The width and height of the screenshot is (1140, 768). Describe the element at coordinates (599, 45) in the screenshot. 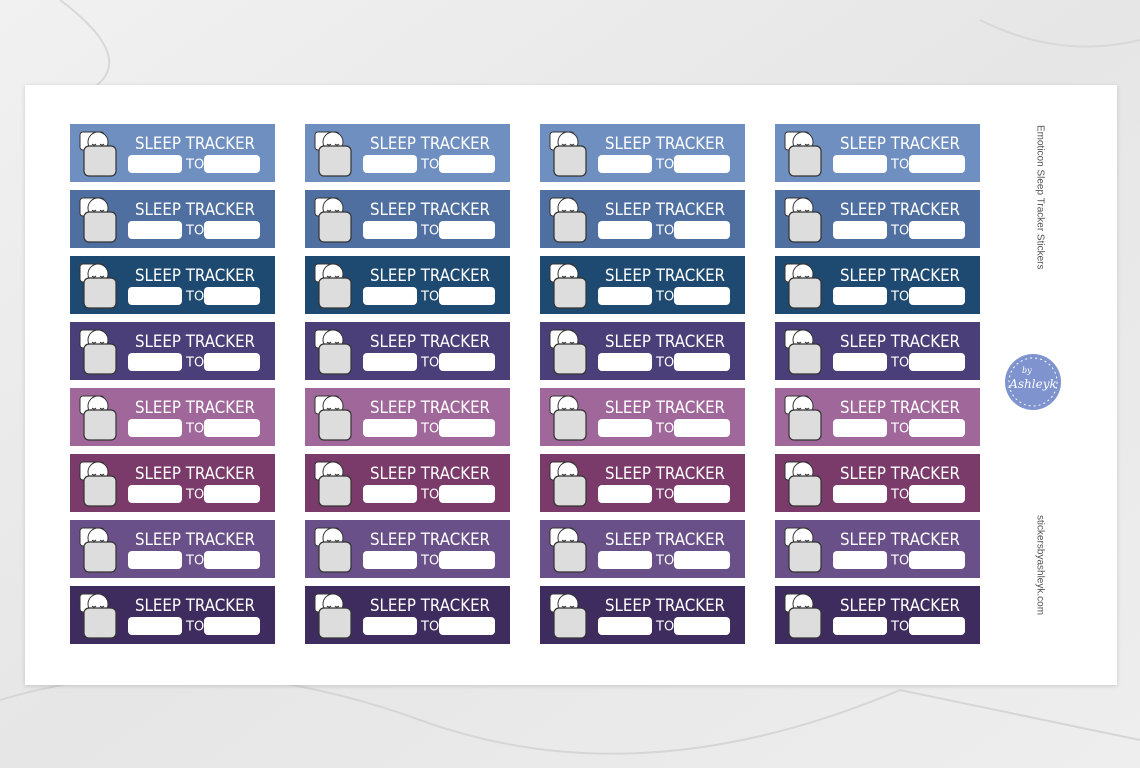

I see `marble-vein` at that location.